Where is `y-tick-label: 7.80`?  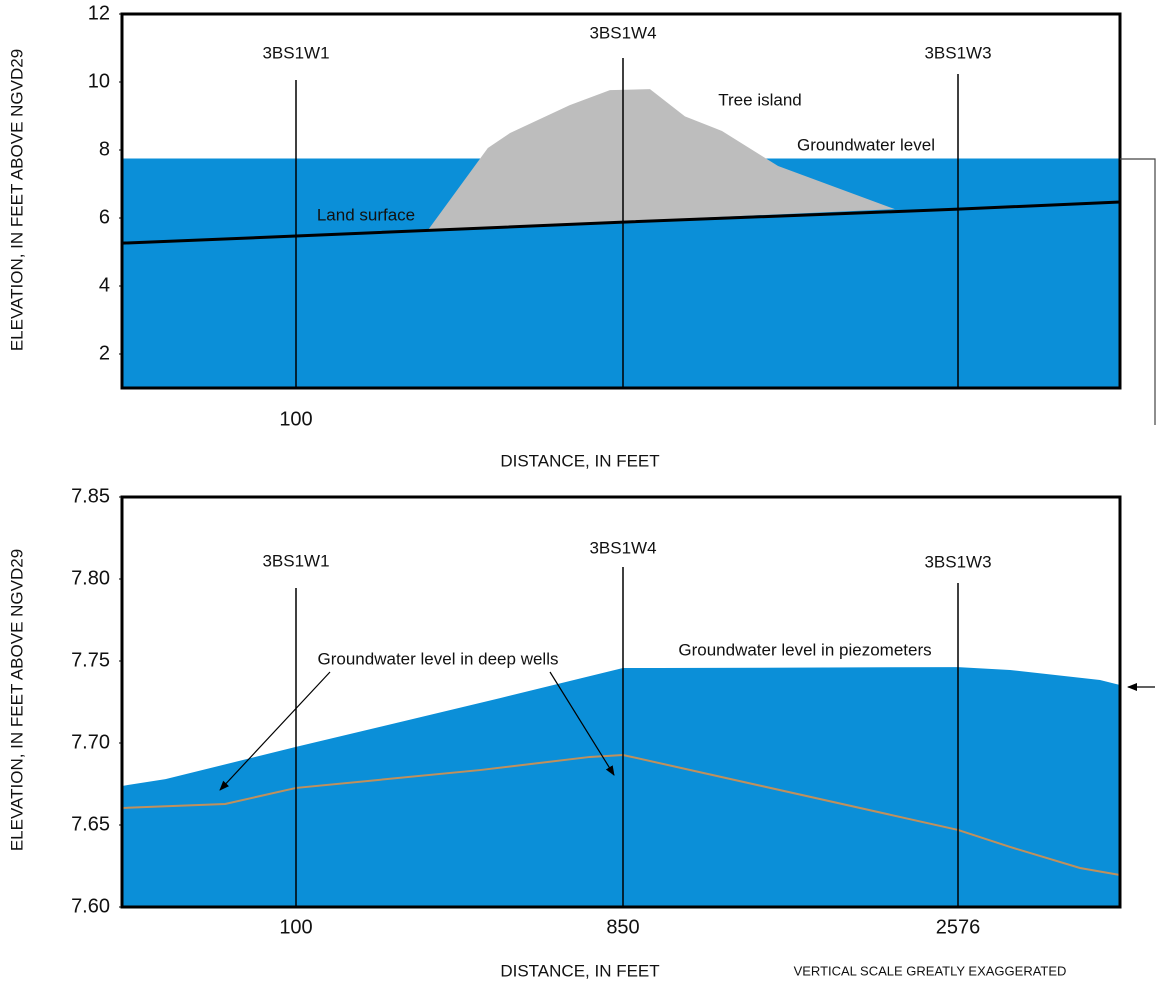
y-tick-label: 7.80 is located at coordinates (90, 578).